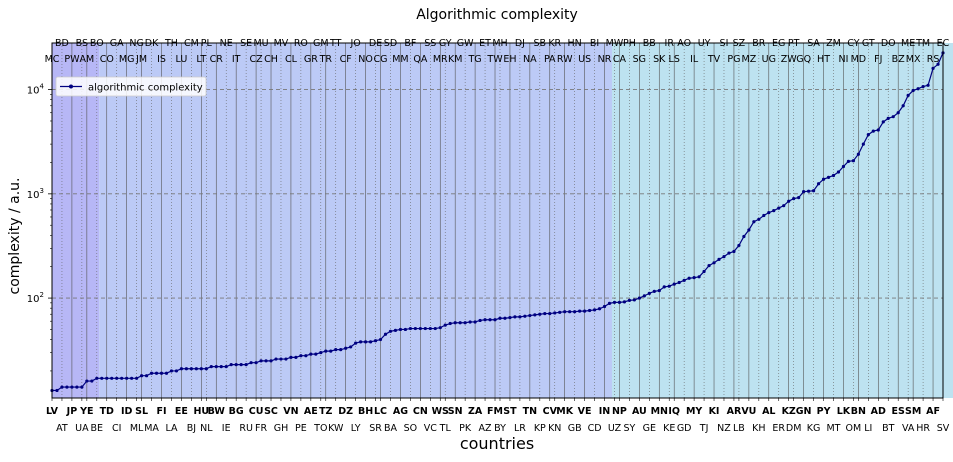 This screenshot has width=953, height=462. What do you see at coordinates (161, 59) in the screenshot?
I see `top-country-label: IS` at bounding box center [161, 59].